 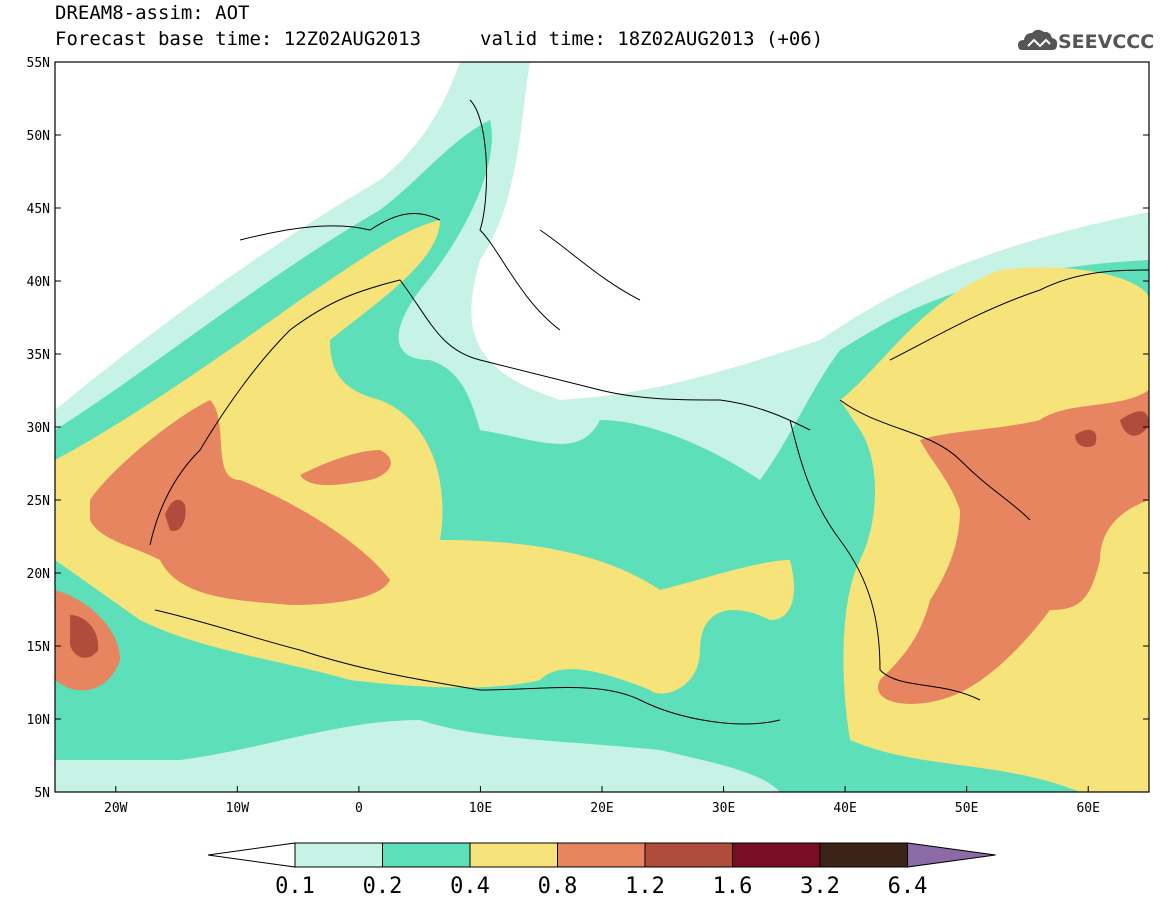 What do you see at coordinates (251, 855) in the screenshot?
I see `colorbar-under-arrow` at bounding box center [251, 855].